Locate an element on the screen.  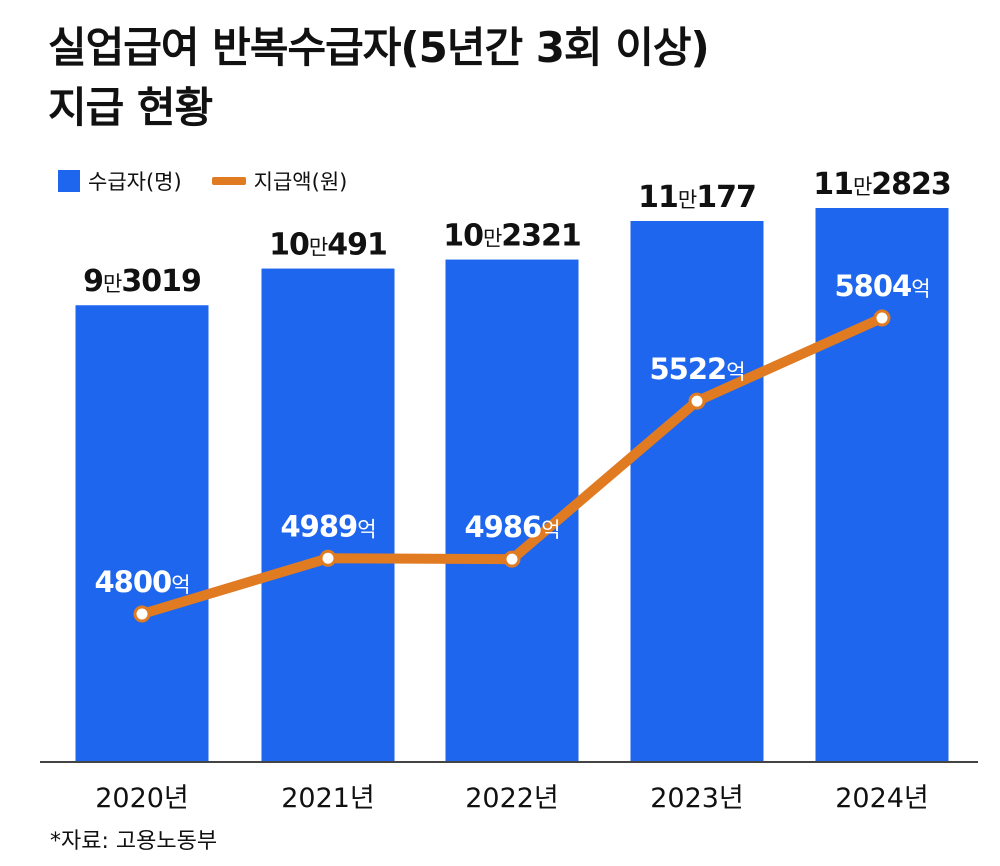
title-line-1: 실업급여 반복수급자(5년간 3회 이상) is located at coordinates (379, 47).